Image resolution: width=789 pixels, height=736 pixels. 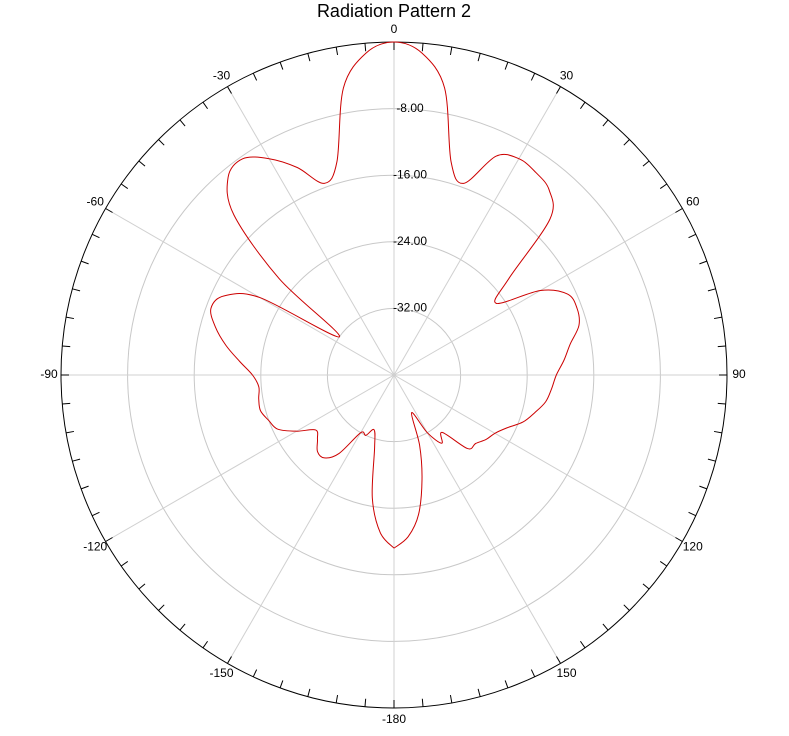 I want to click on theta-tick-label: -180, so click(x=394, y=719).